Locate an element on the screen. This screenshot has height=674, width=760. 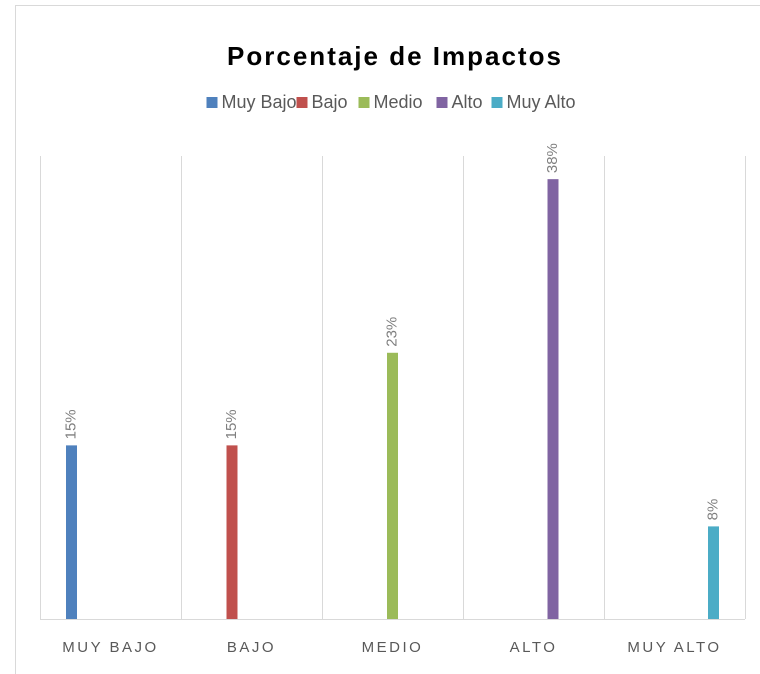
data-label: 38% is located at coordinates (552, 158).